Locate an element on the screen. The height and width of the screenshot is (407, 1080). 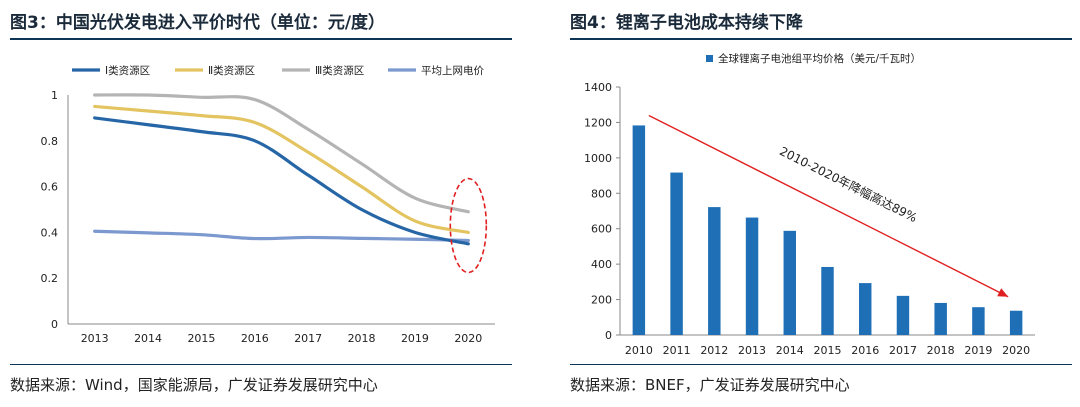
y-tick-label: 1400 is located at coordinates (598, 87).